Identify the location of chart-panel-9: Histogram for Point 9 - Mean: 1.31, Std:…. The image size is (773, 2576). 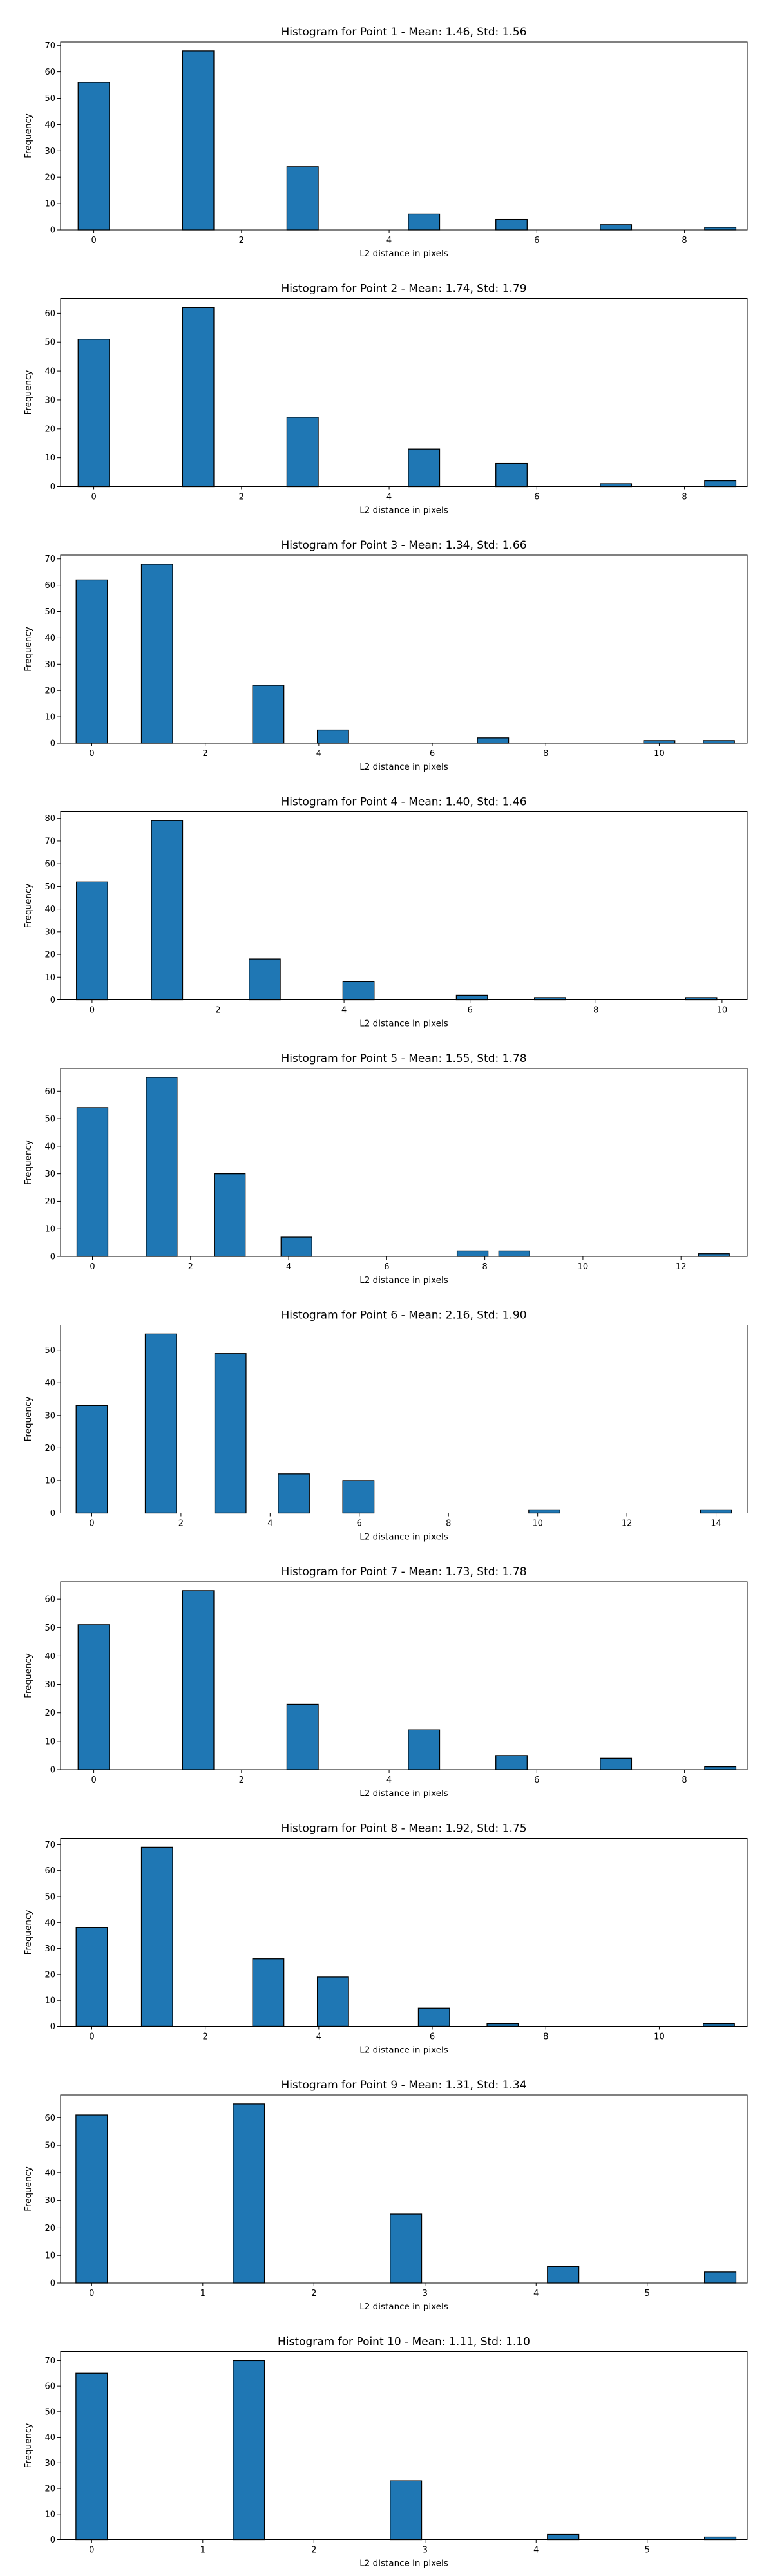
(385, 2196).